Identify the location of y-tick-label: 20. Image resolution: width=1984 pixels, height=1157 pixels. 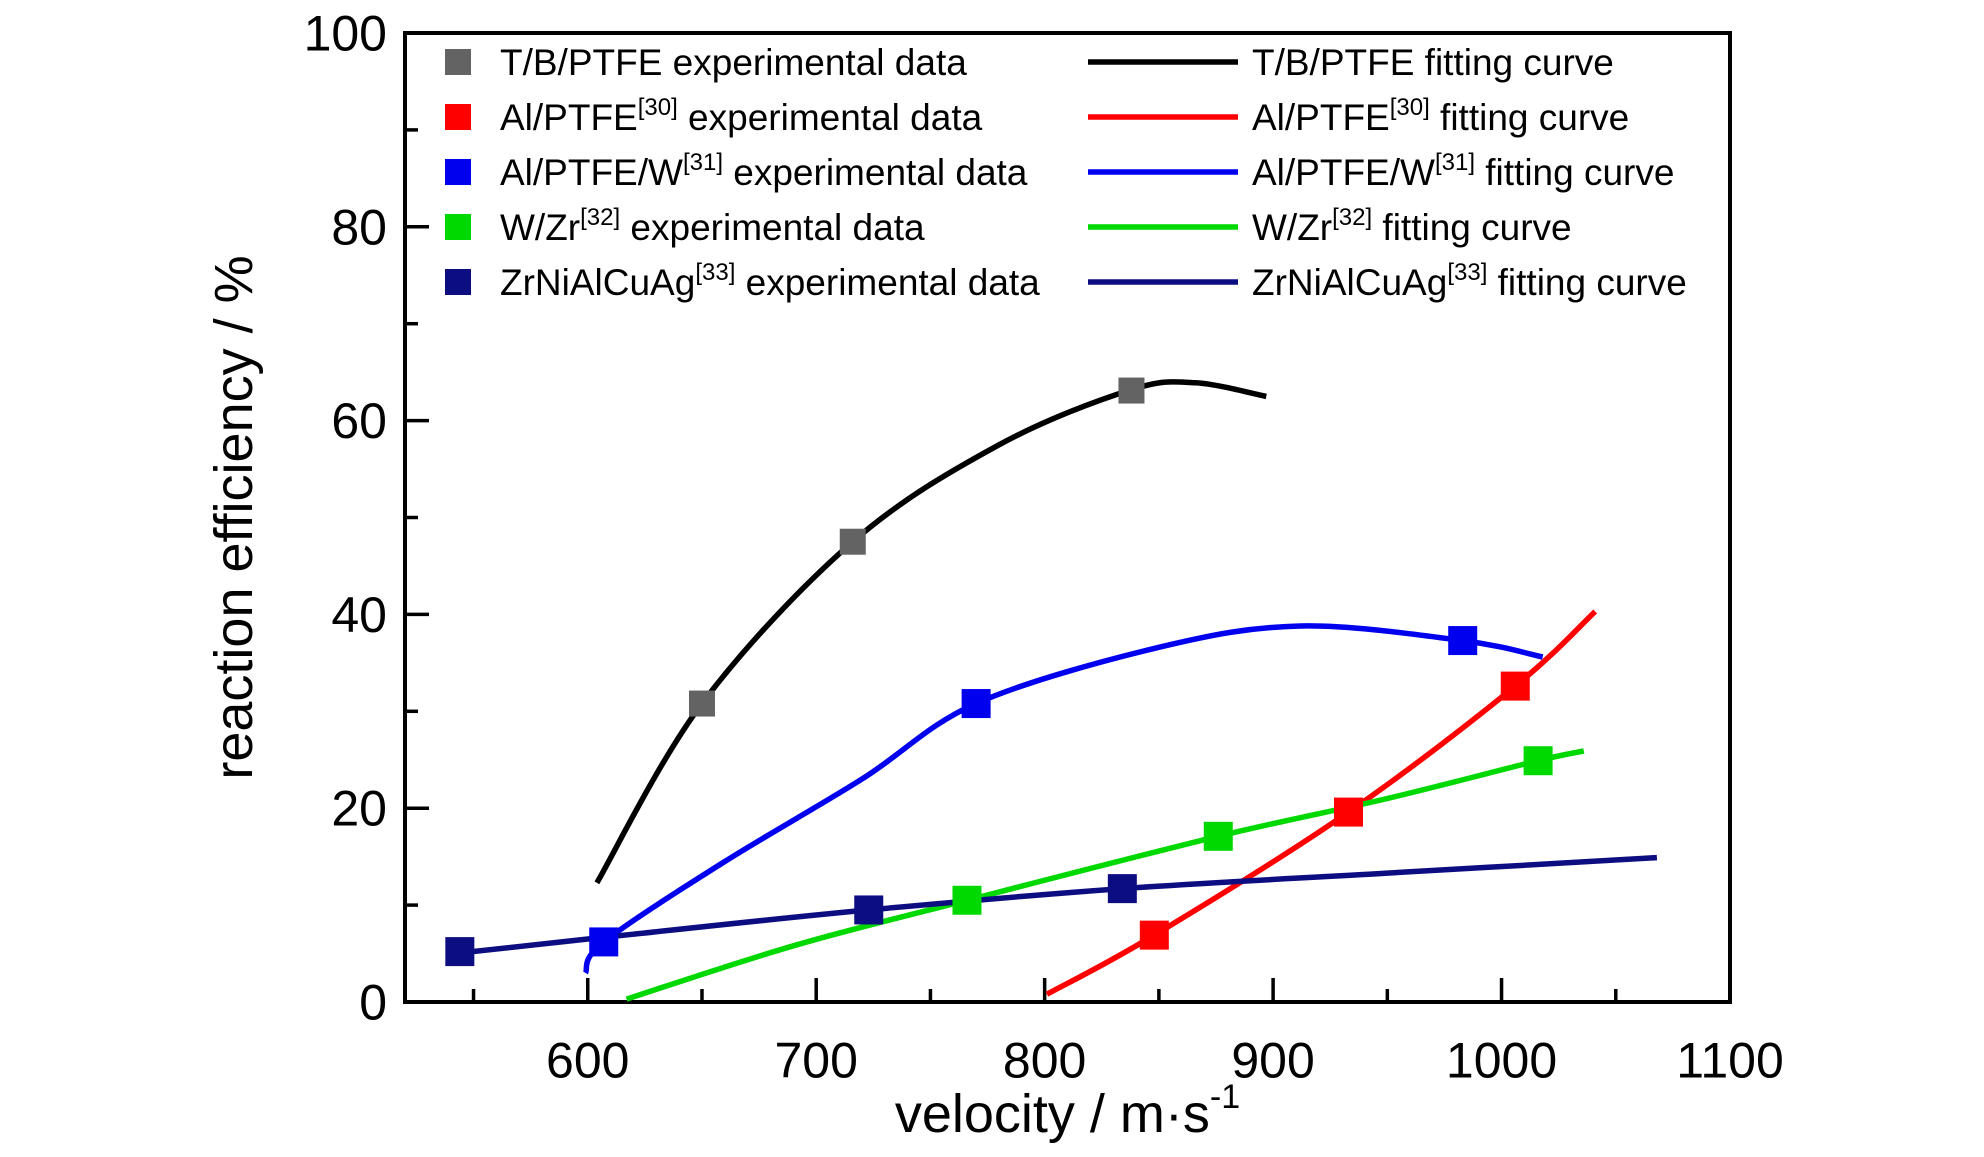
(359, 809).